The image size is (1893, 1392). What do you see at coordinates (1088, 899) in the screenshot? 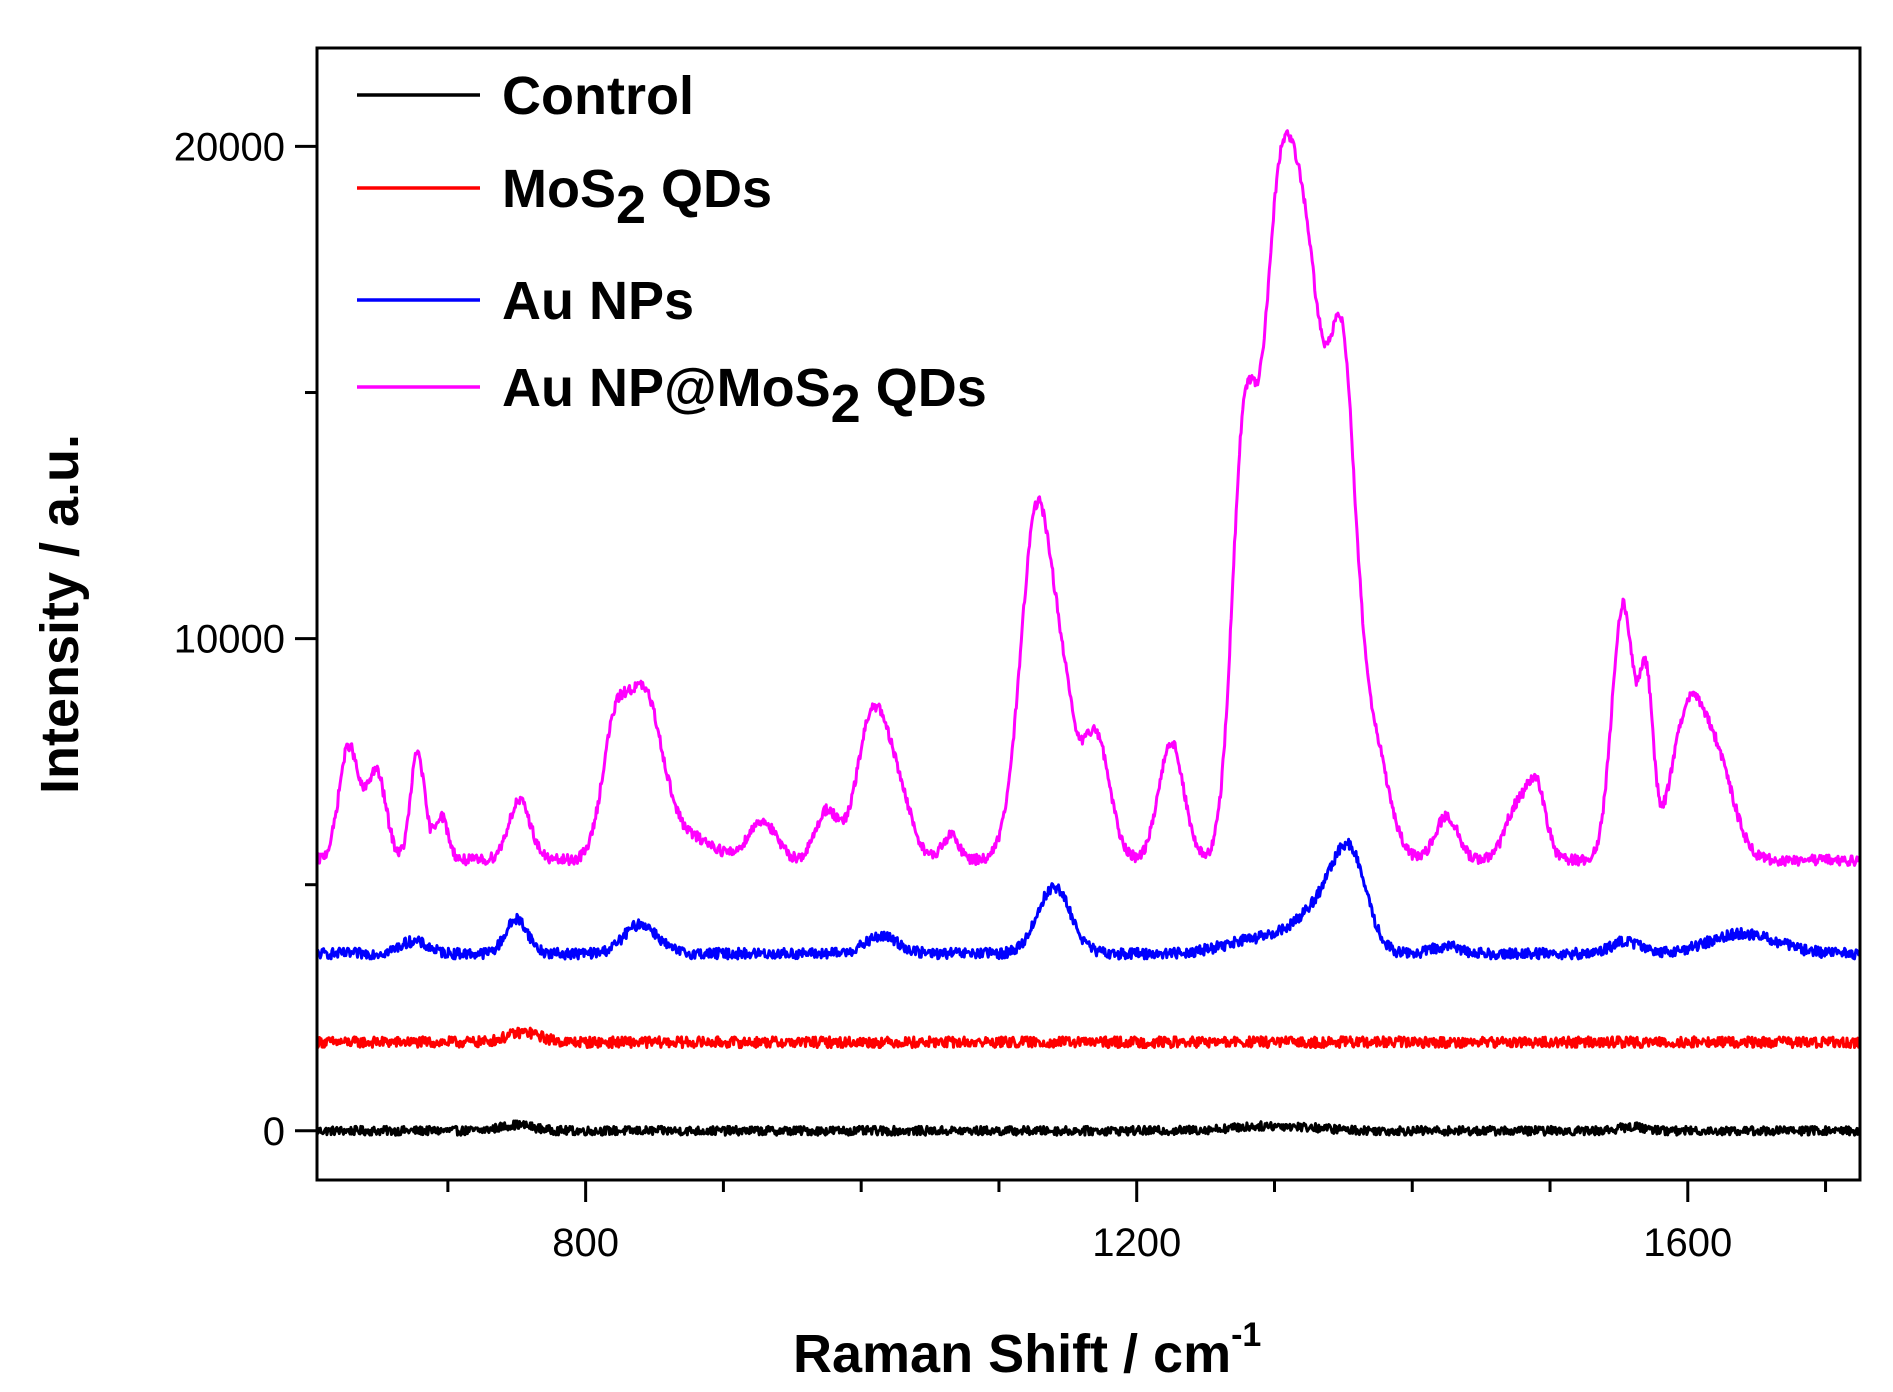
I see `series-line-au-nps` at bounding box center [1088, 899].